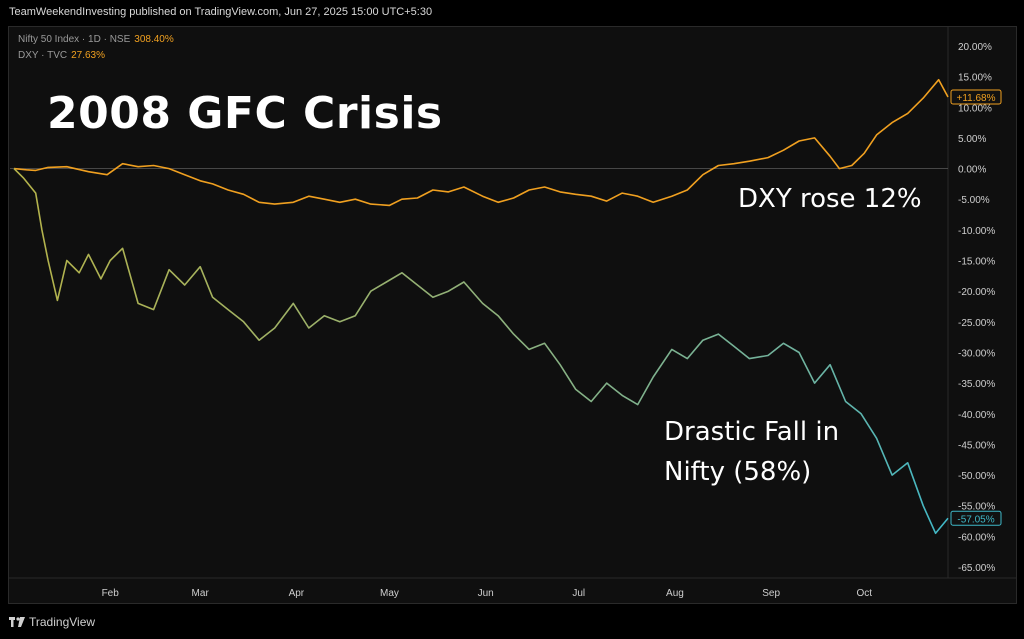 The width and height of the screenshot is (1024, 639). I want to click on nifty-annotation-line1: Drastic Fall in, so click(752, 432).